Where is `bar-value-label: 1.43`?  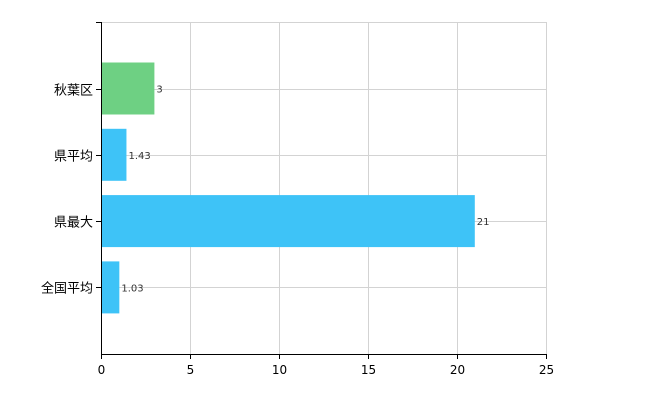
bar-value-label: 1.43 is located at coordinates (139, 156).